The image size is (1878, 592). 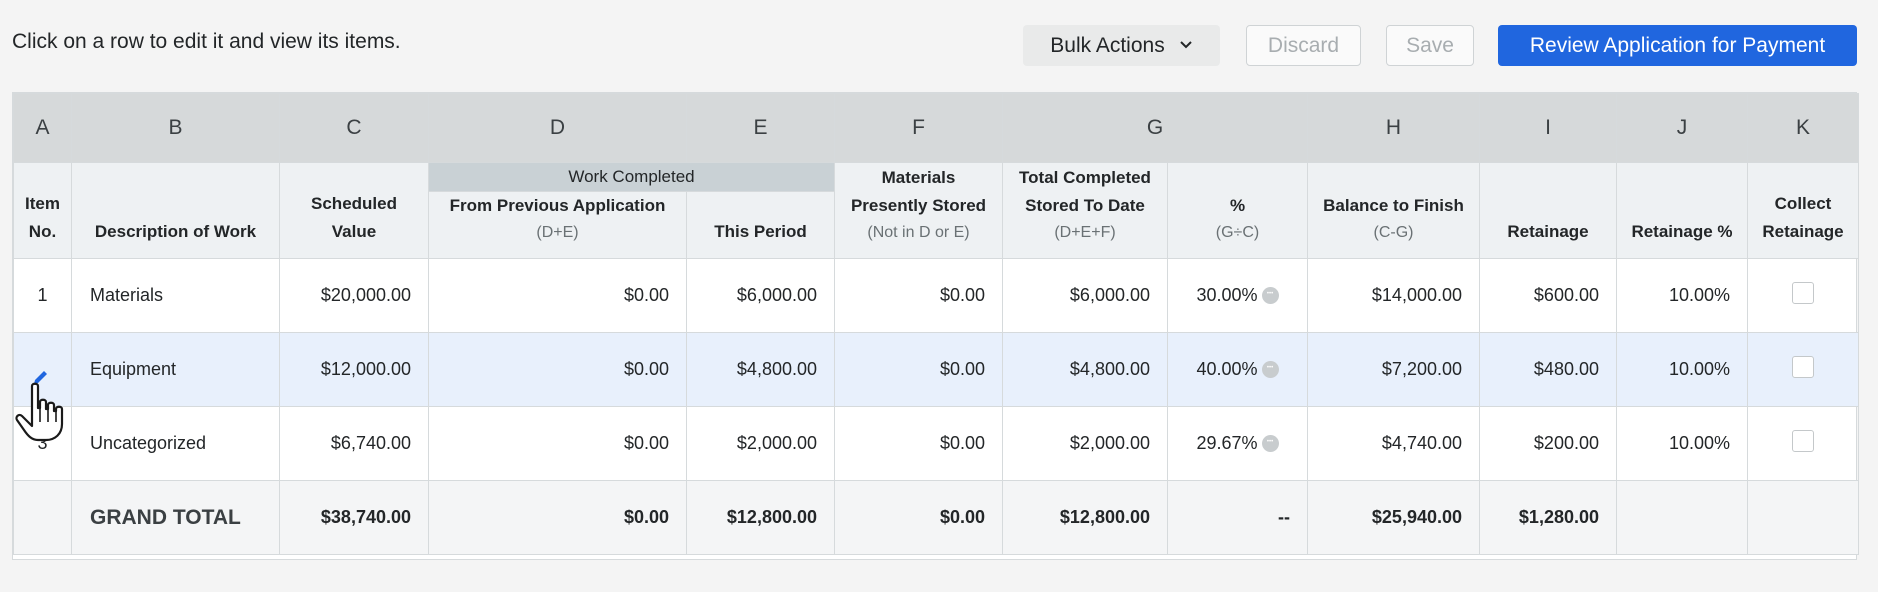 What do you see at coordinates (1548, 128) in the screenshot?
I see `column-letter: I` at bounding box center [1548, 128].